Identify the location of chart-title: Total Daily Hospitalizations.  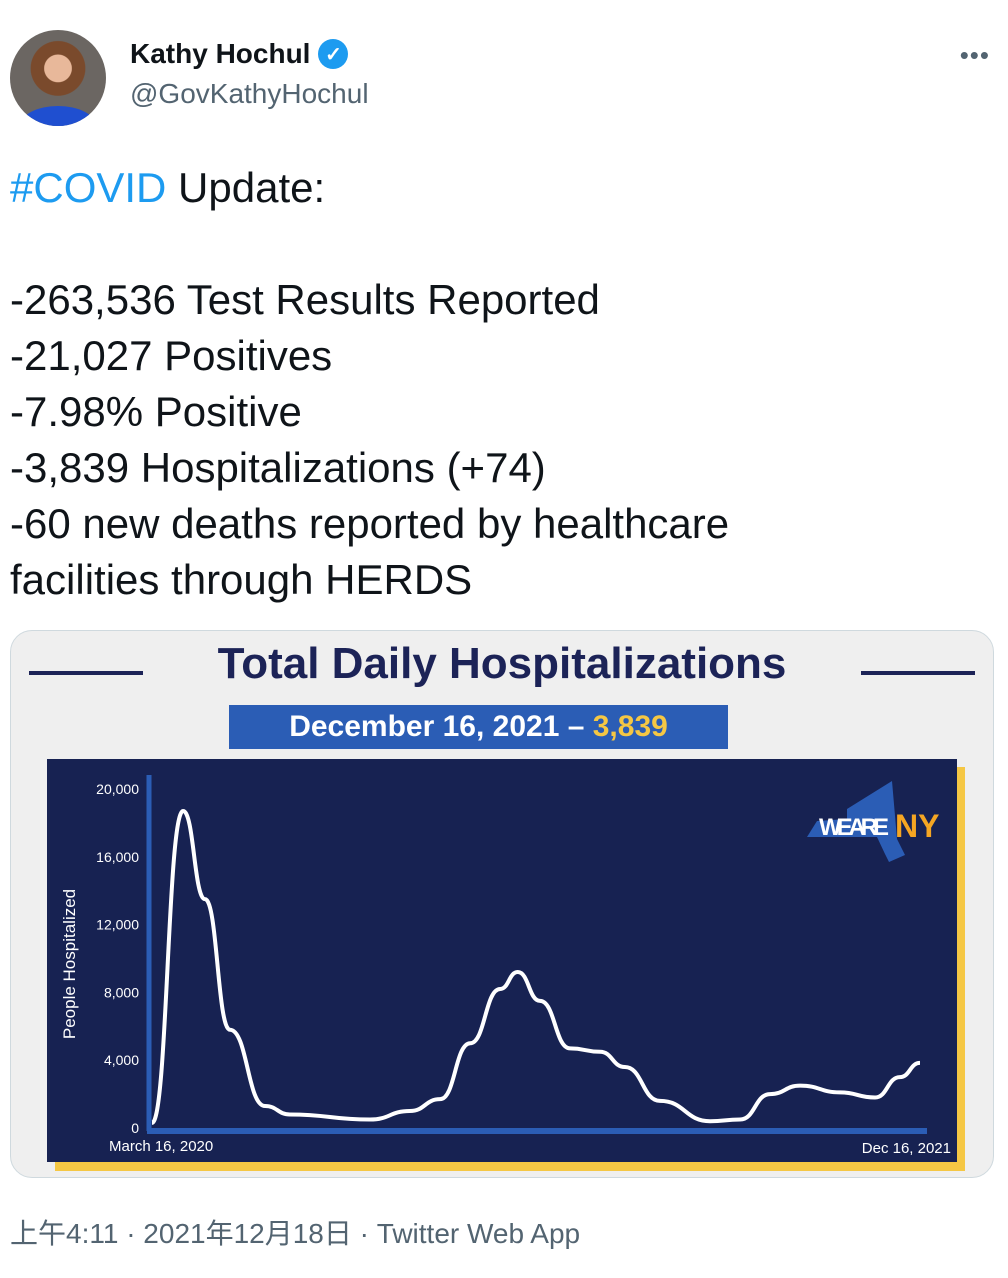
(502, 663).